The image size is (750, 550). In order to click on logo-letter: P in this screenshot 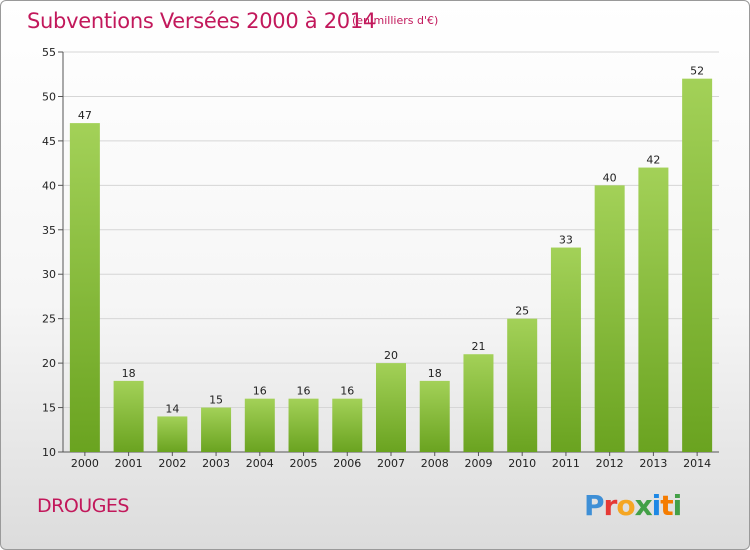, I will do `click(594, 505)`.